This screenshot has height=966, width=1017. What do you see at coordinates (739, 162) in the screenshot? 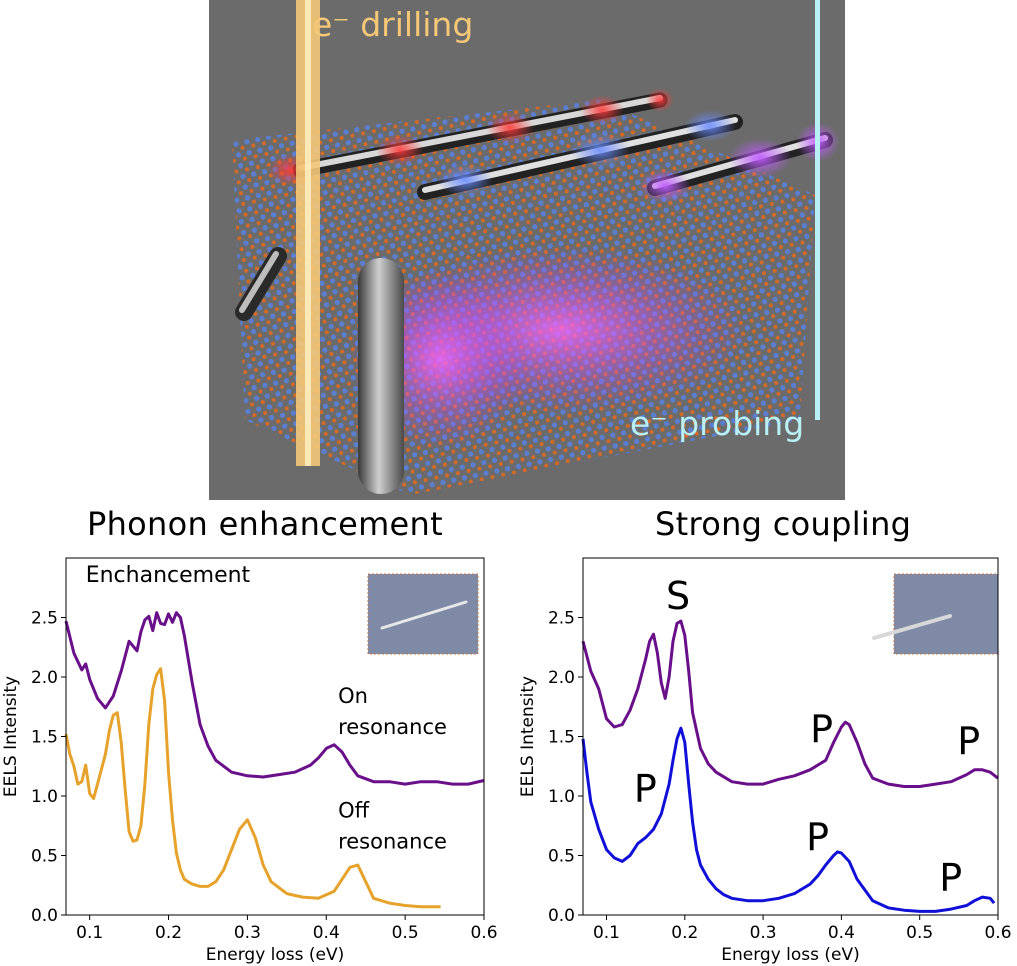
I see `nanorod-right-violet` at bounding box center [739, 162].